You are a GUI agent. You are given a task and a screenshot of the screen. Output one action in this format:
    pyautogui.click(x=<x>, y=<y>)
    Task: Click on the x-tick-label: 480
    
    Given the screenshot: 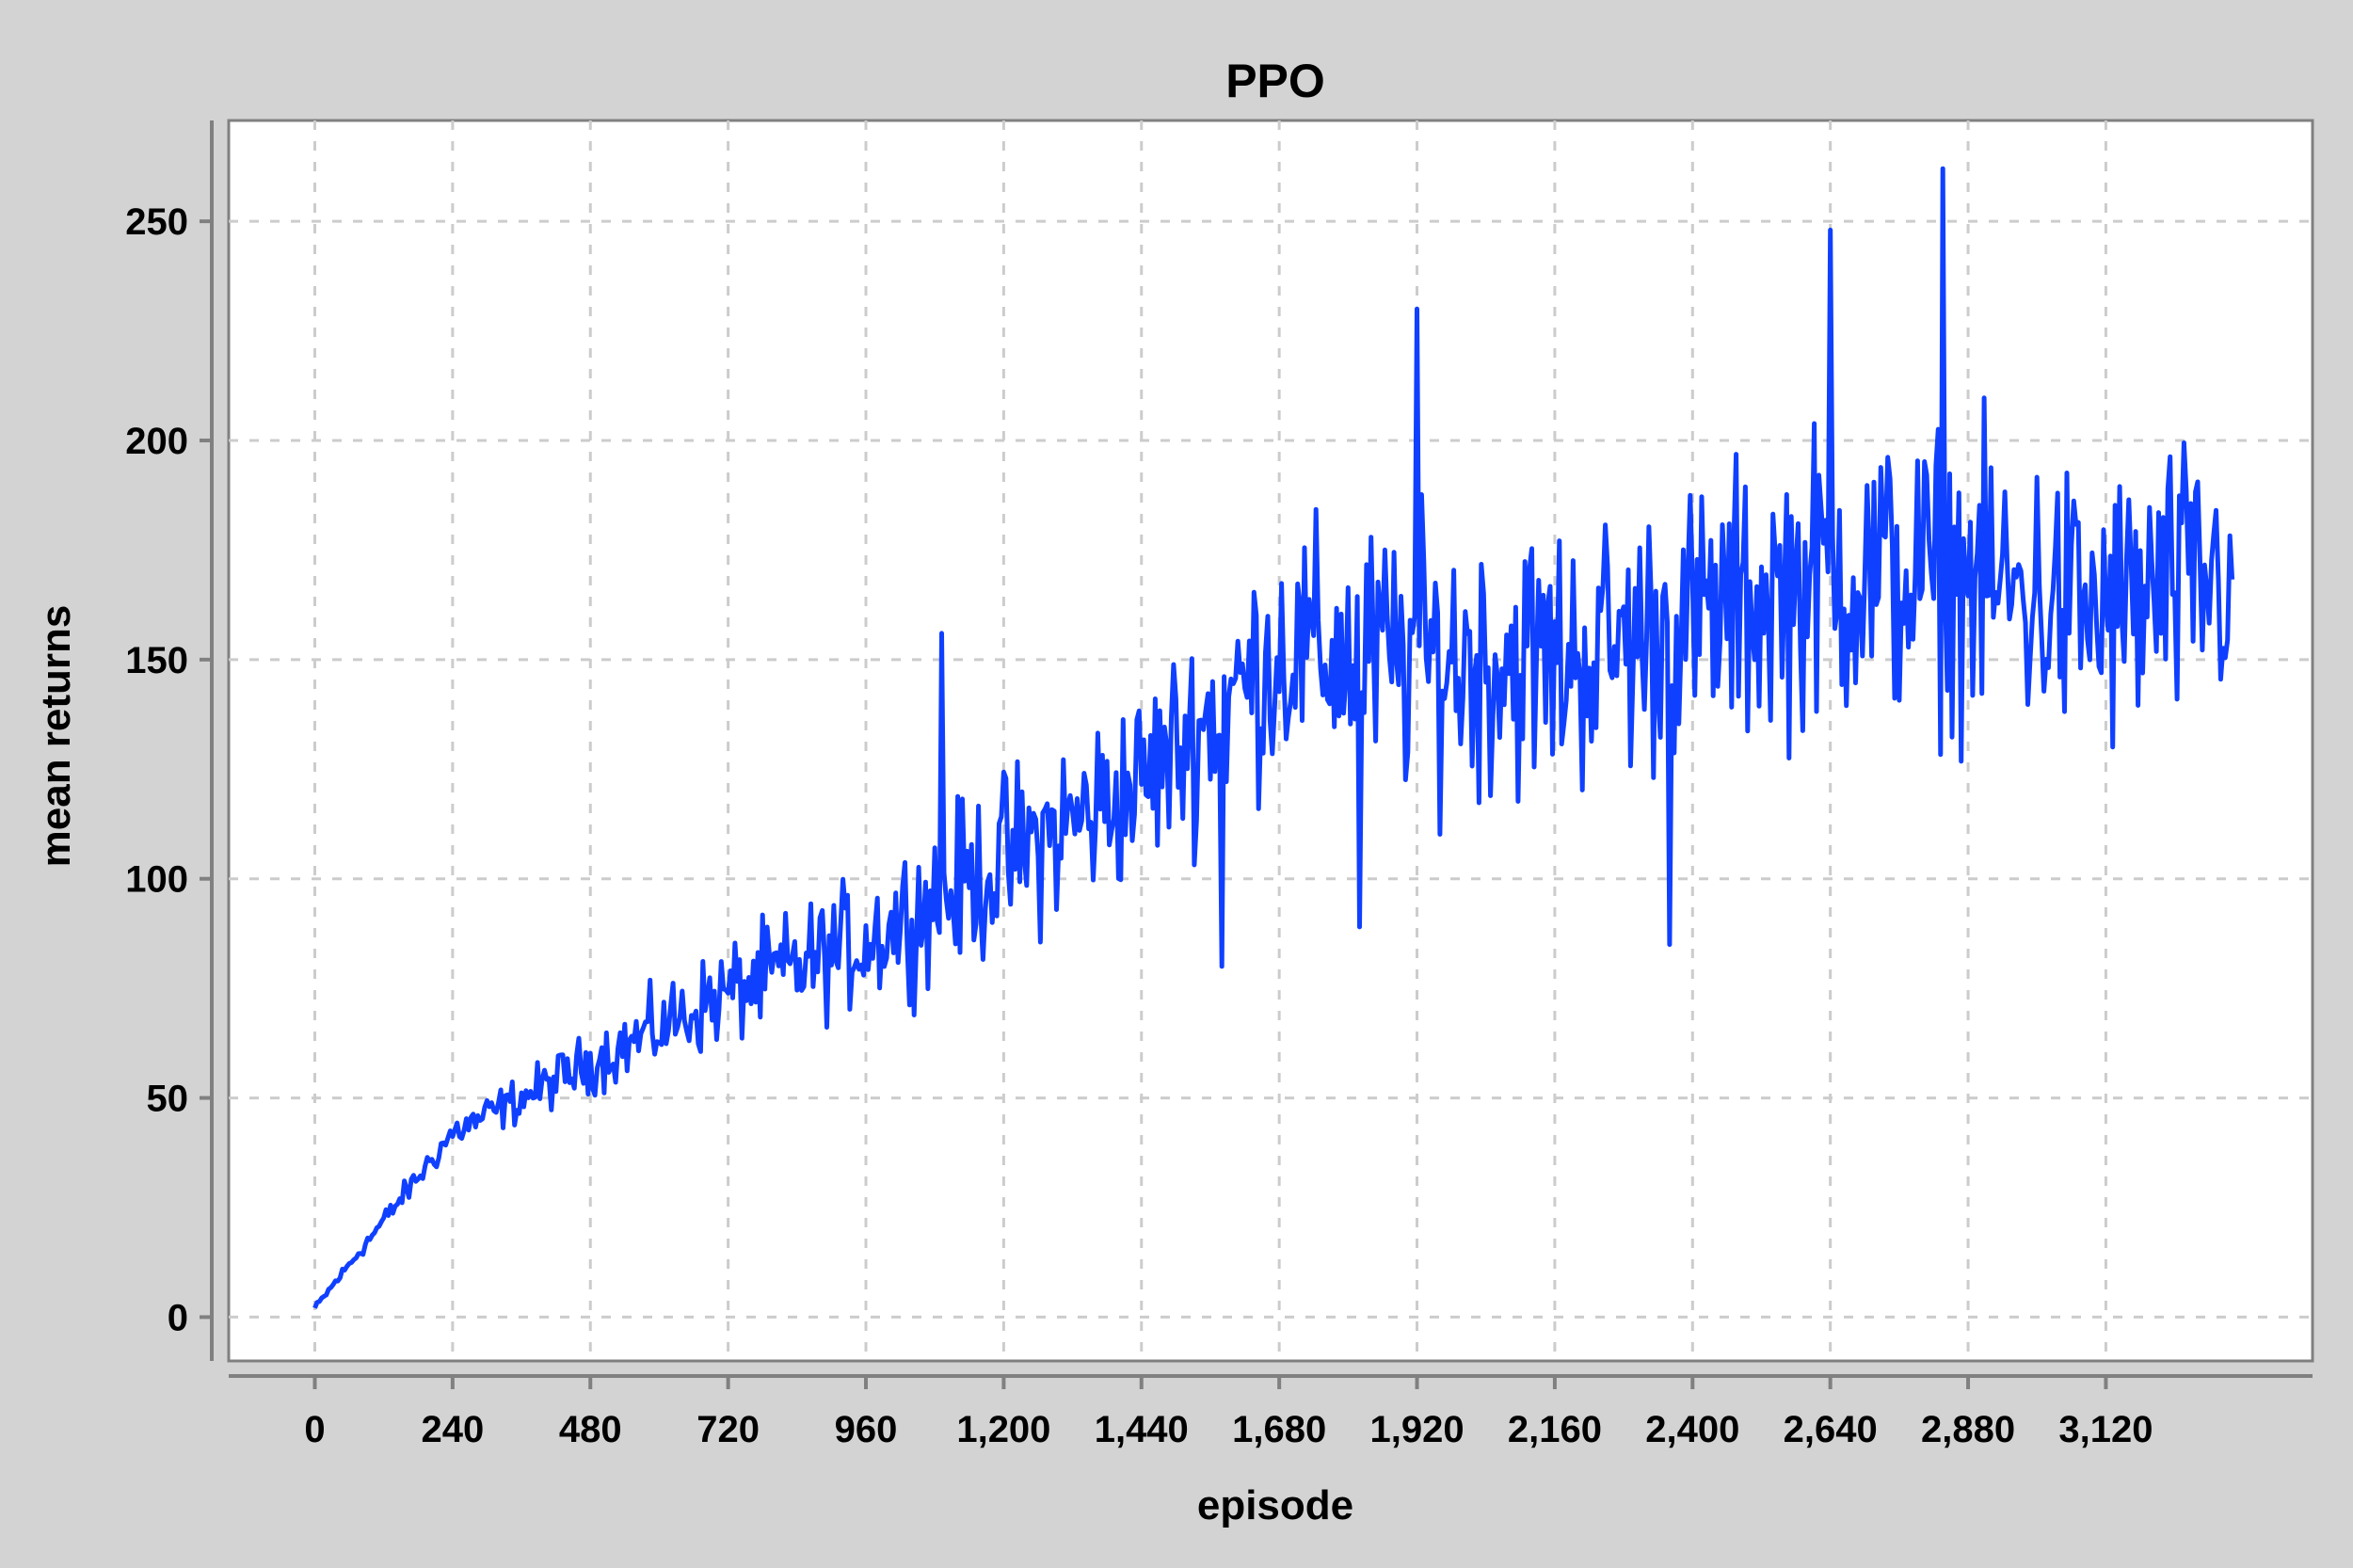 What is the action you would take?
    pyautogui.click(x=590, y=1429)
    